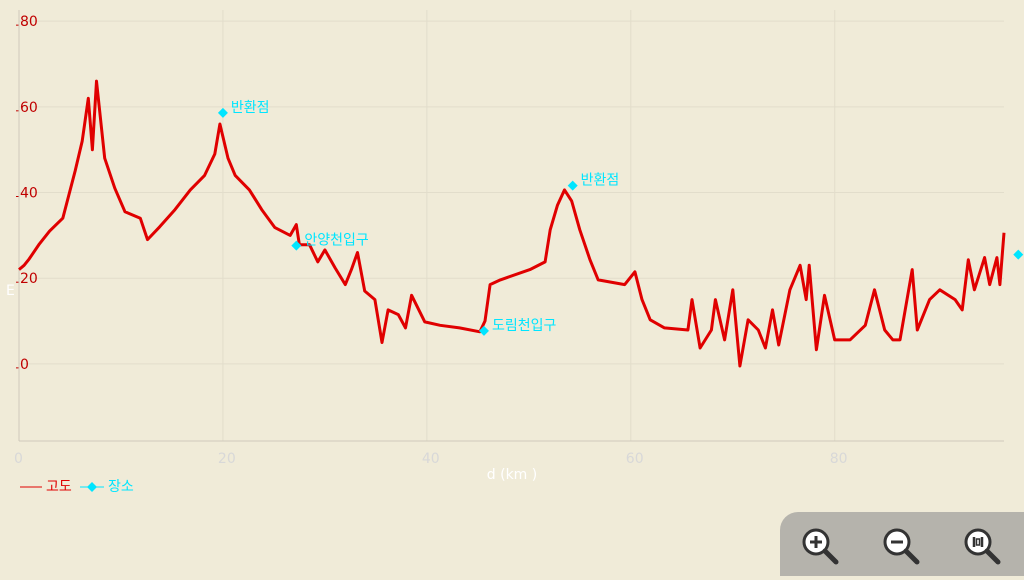 Image resolution: width=1024 pixels, height=580 pixels. Describe the element at coordinates (92, 487) in the screenshot. I see `legend-marker` at that location.